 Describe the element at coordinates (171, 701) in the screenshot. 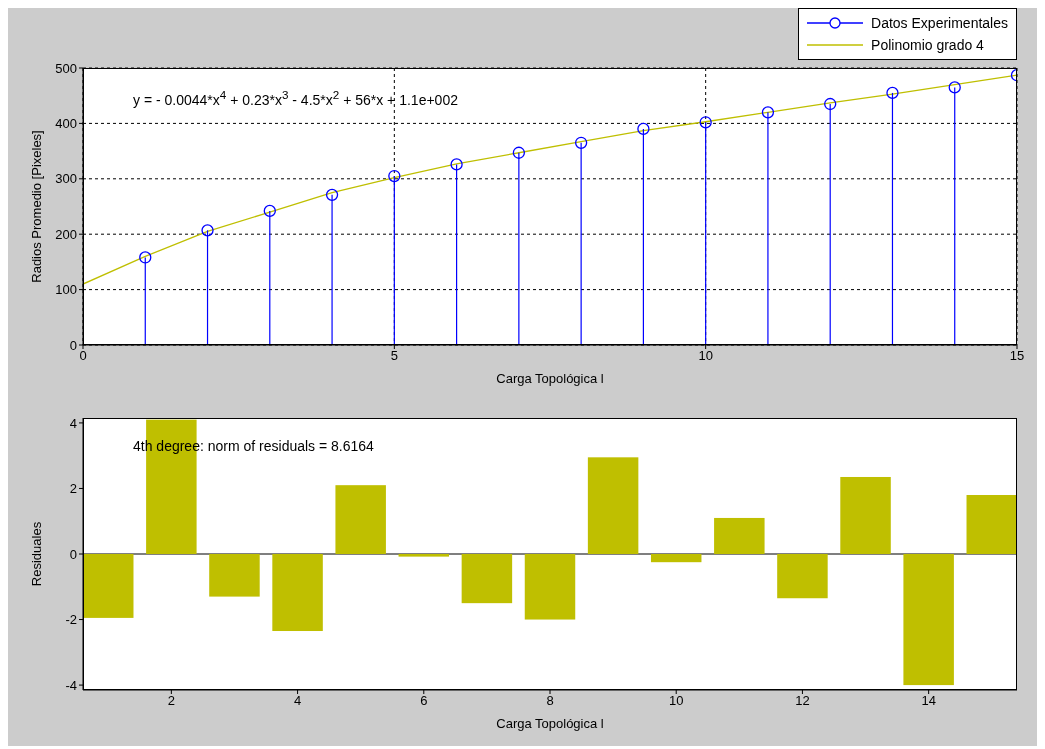

I see `x-tick-label: 2` at that location.